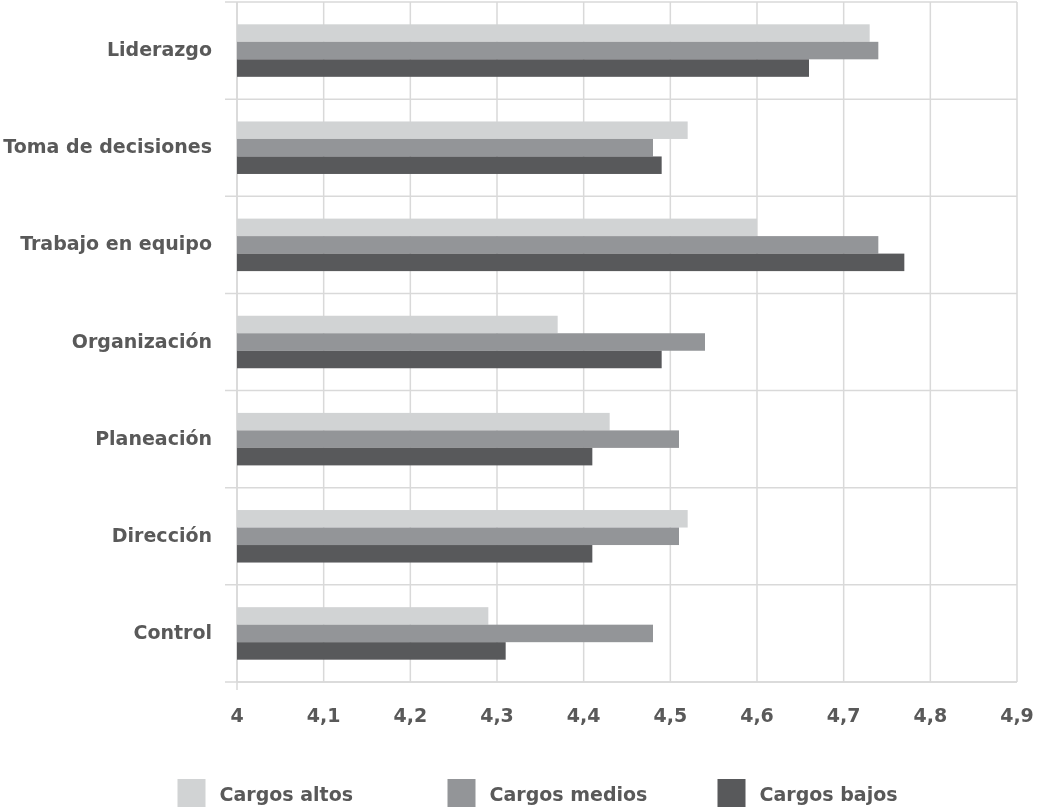 Image resolution: width=1045 pixels, height=809 pixels. Describe the element at coordinates (670, 714) in the screenshot. I see `x-tick-label: 4,5` at that location.